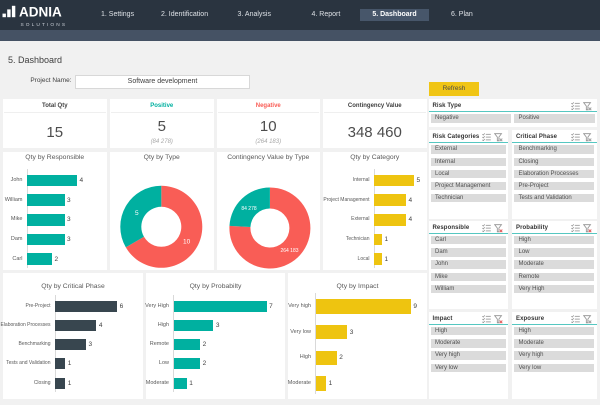  Describe the element at coordinates (289, 251) in the screenshot. I see `svg-text: 264 183` at that location.